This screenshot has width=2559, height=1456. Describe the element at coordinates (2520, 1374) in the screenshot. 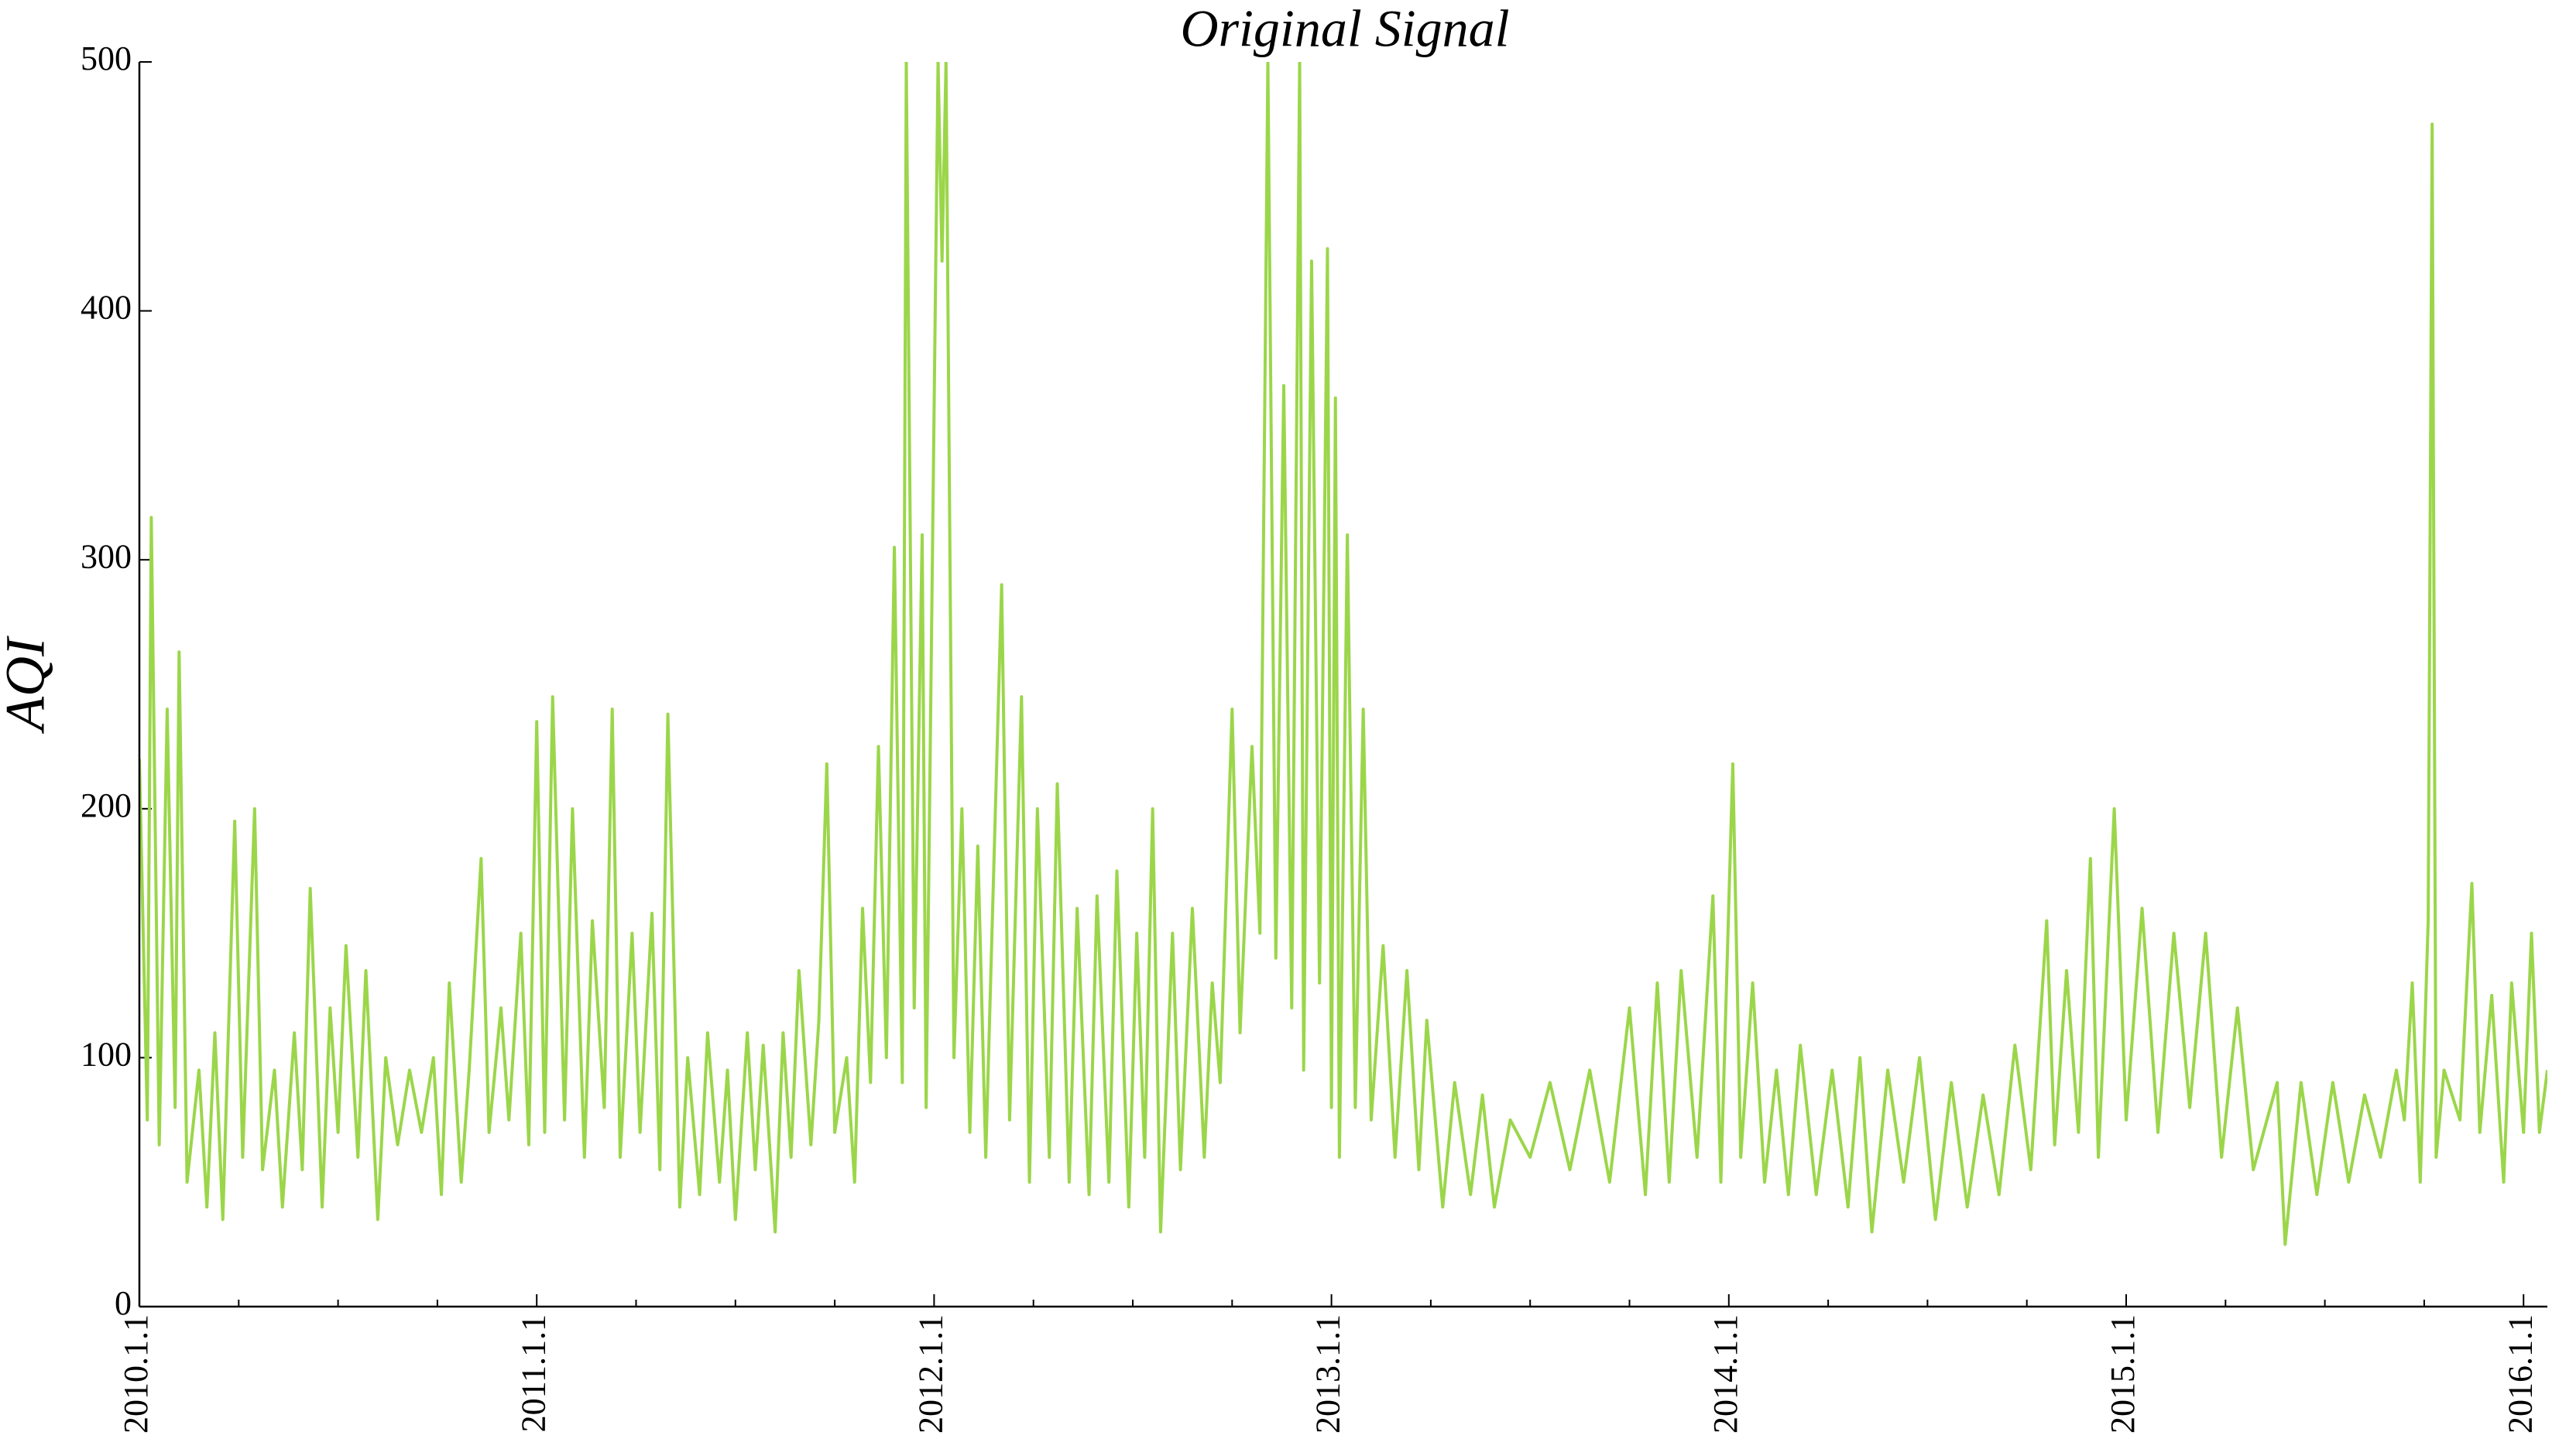

I see `x-tick-label: 2016.1.1` at that location.